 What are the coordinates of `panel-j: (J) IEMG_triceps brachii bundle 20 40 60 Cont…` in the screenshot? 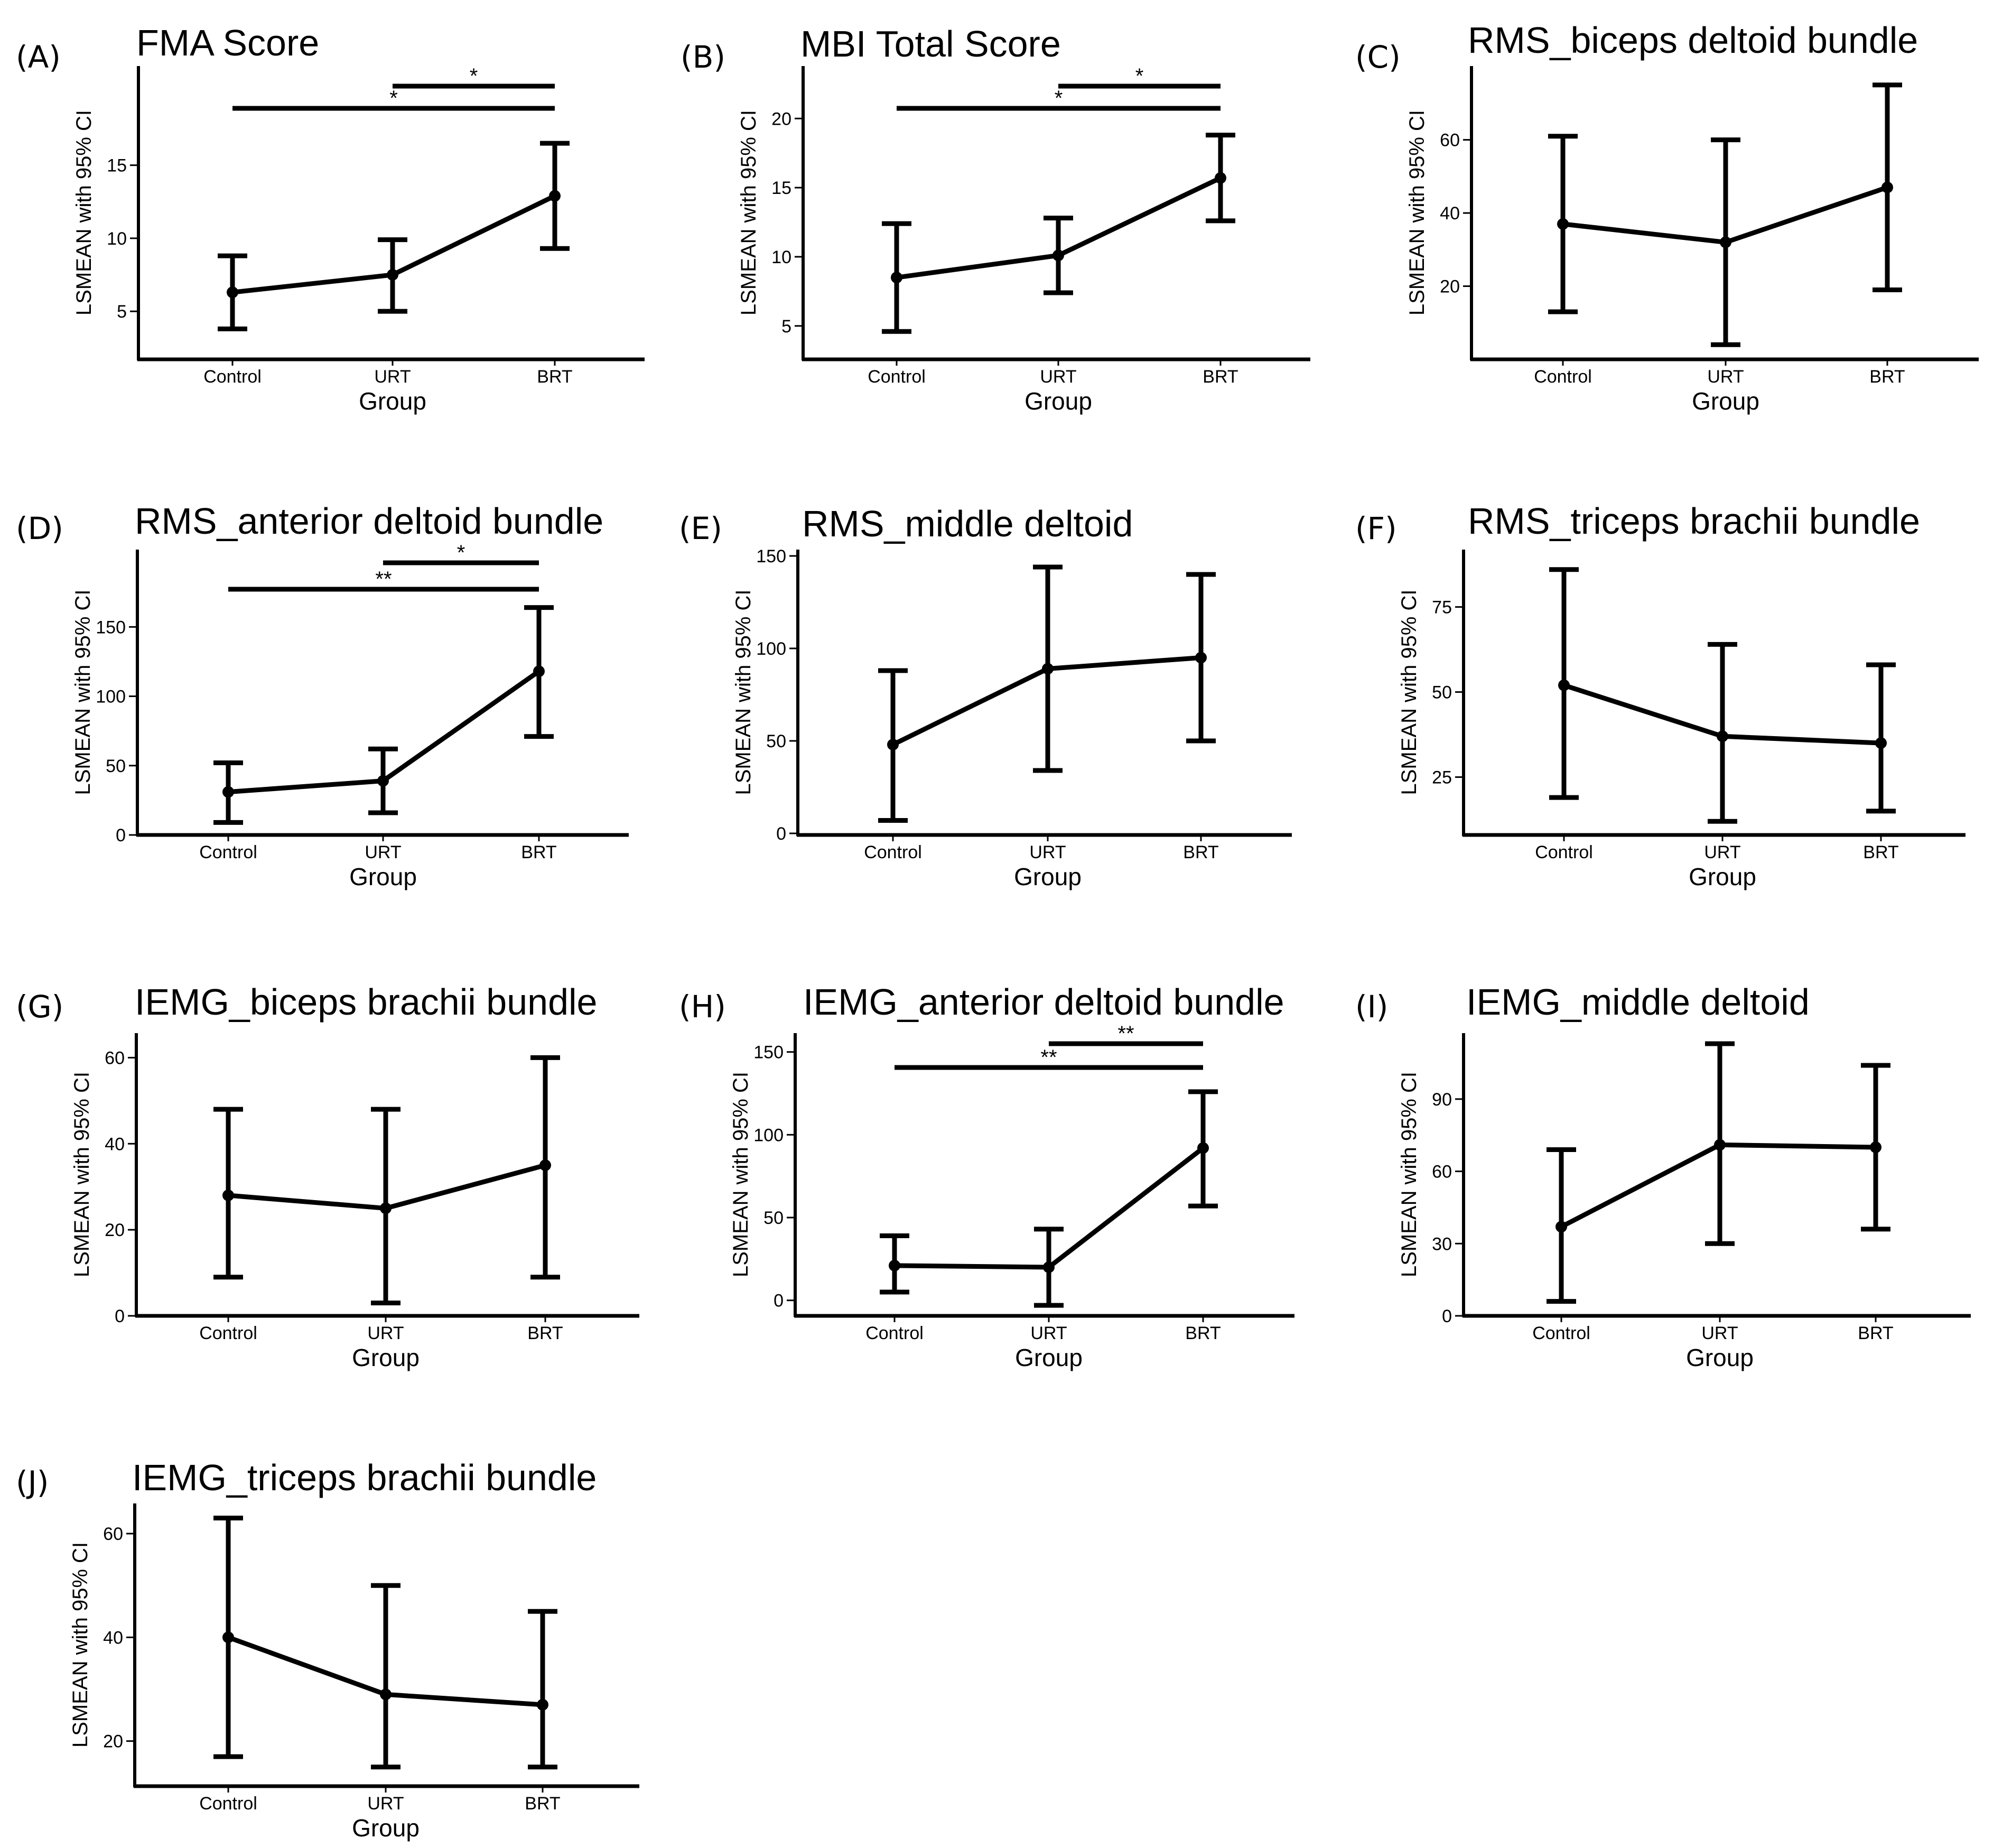 It's located at (327, 1650).